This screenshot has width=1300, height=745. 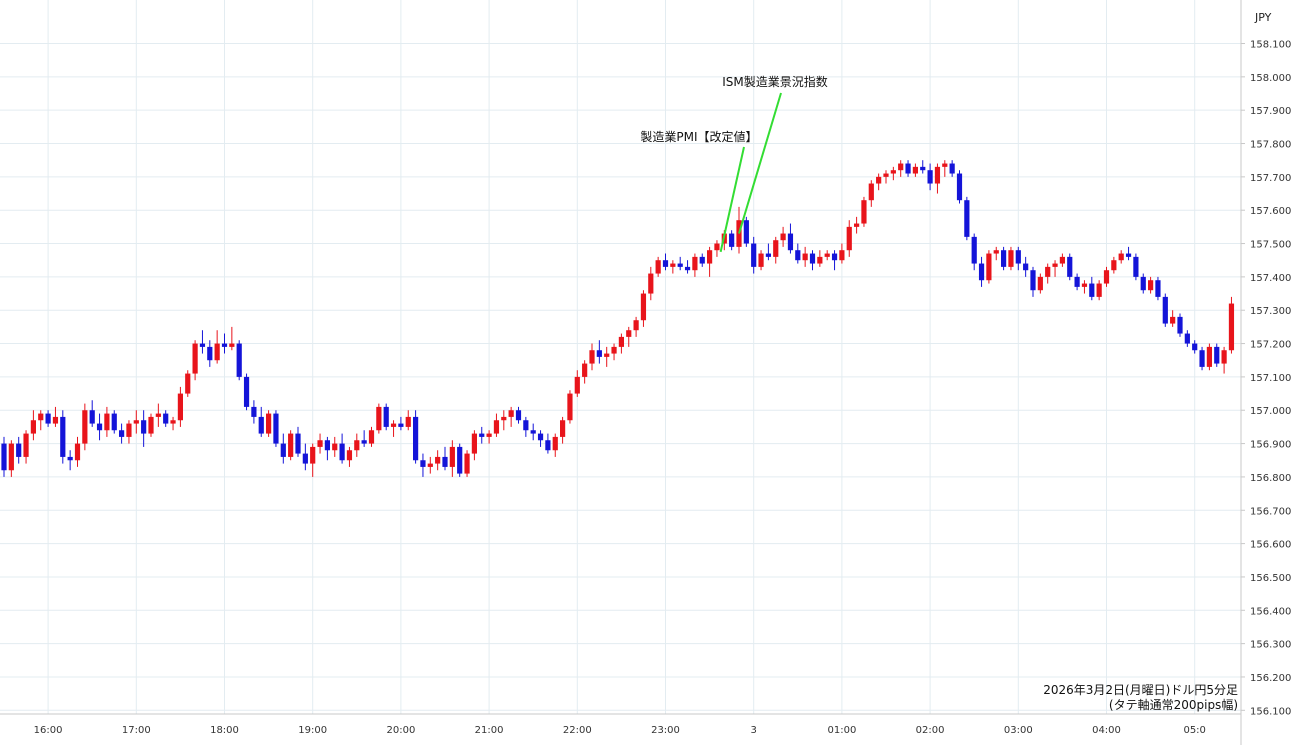 I want to click on y-tick-label: 157.500, so click(x=1270, y=245).